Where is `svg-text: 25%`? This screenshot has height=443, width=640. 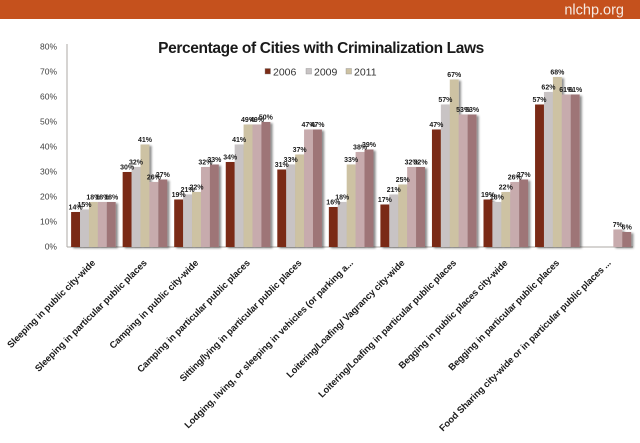 svg-text: 25% is located at coordinates (403, 180).